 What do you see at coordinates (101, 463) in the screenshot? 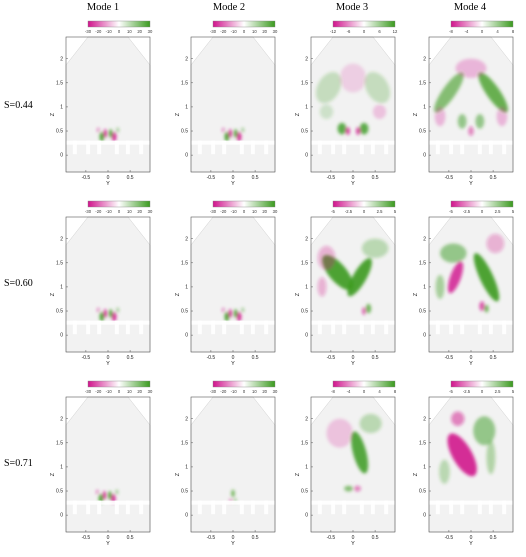
I see `mode-plot: -30 -20 -10 0 10 20 30 0 0.5 1 1.5 2 Z -0.5 0 0.5 Y` at bounding box center [101, 463].